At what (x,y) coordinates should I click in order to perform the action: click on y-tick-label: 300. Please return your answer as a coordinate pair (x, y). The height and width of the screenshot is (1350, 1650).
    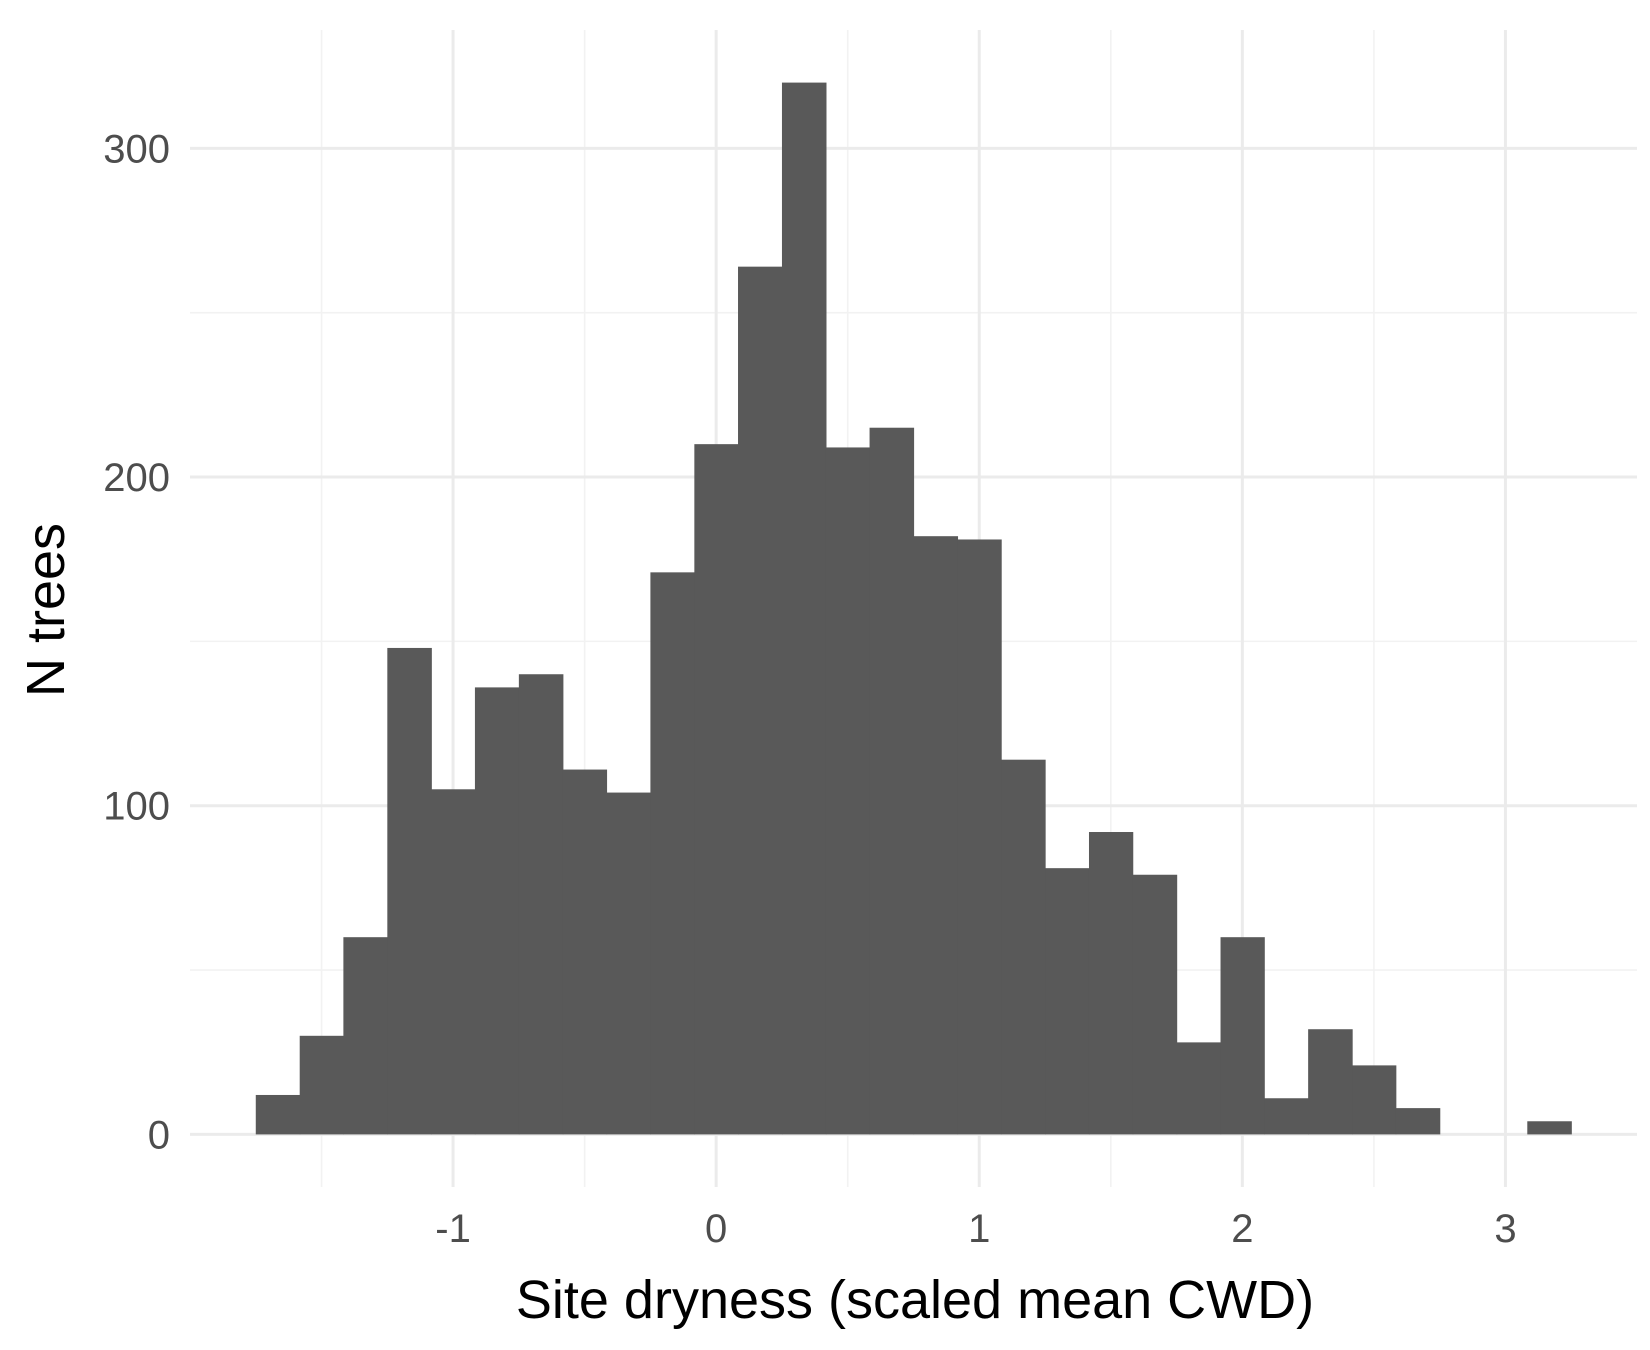
    Looking at the image, I should click on (136, 149).